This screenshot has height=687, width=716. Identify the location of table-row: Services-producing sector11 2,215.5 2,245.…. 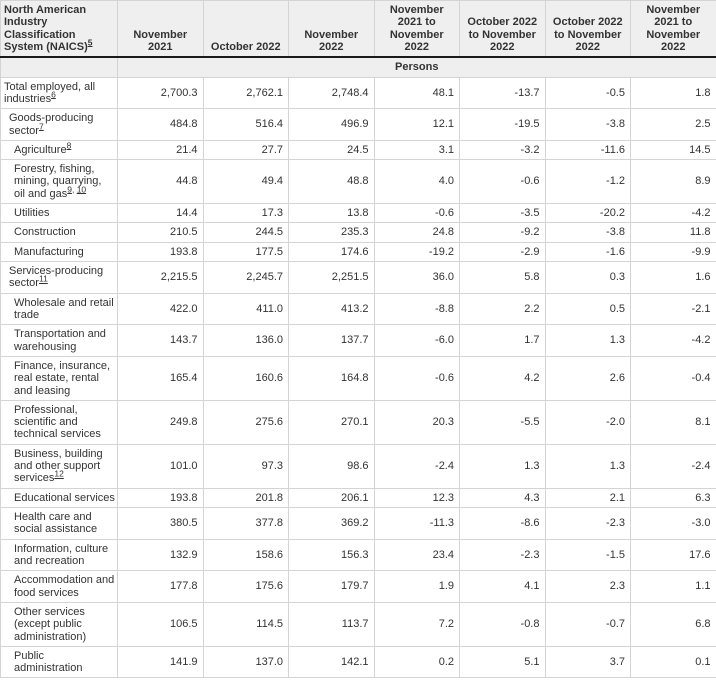
(358, 277).